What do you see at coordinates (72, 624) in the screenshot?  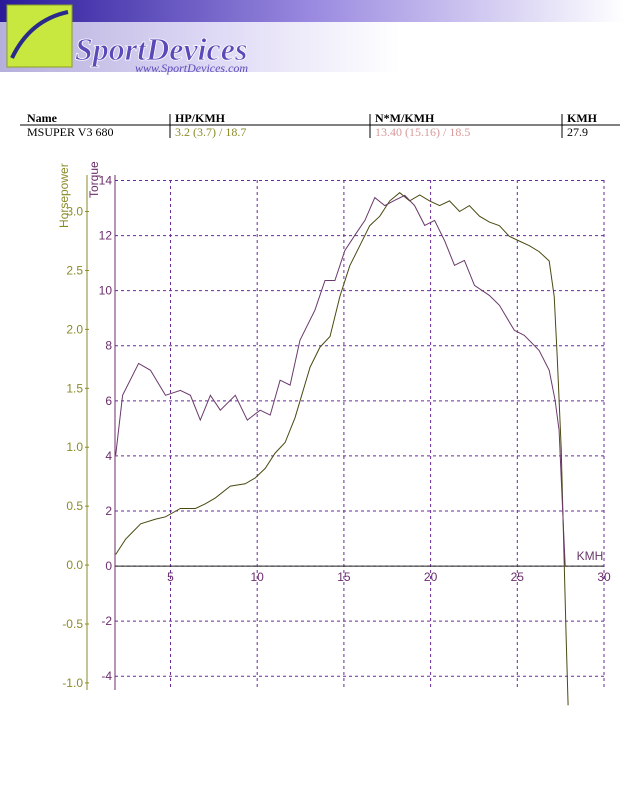 I see `y-tick-label: -0.5` at bounding box center [72, 624].